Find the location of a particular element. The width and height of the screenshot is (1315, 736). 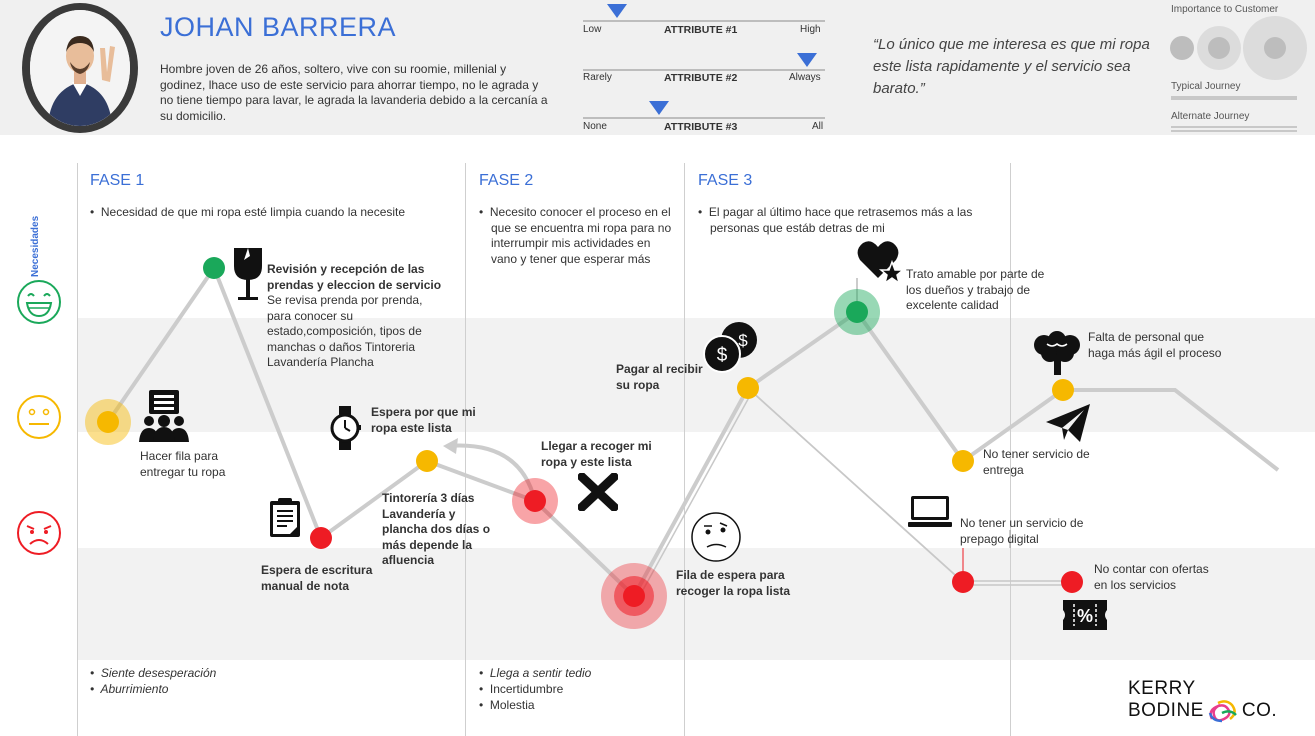

attribute-3-high: All is located at coordinates (818, 126).